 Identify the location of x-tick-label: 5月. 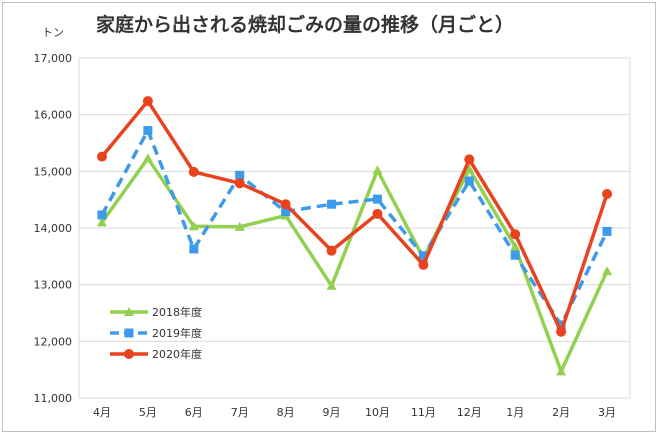
(148, 412).